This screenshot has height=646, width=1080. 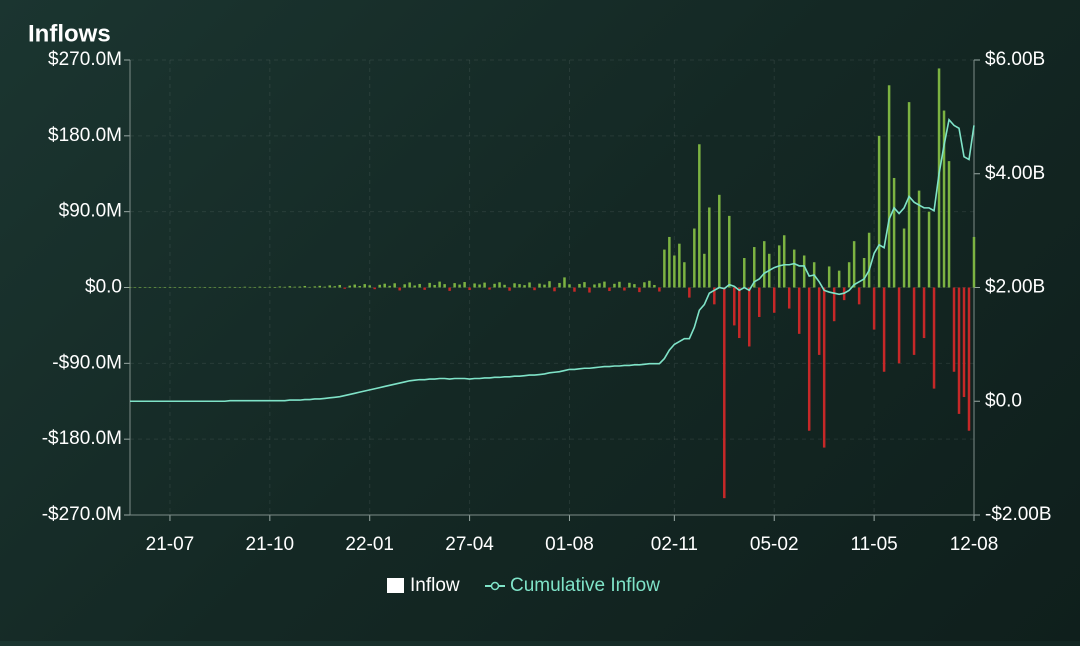 What do you see at coordinates (495, 586) in the screenshot?
I see `legend-swatch` at bounding box center [495, 586].